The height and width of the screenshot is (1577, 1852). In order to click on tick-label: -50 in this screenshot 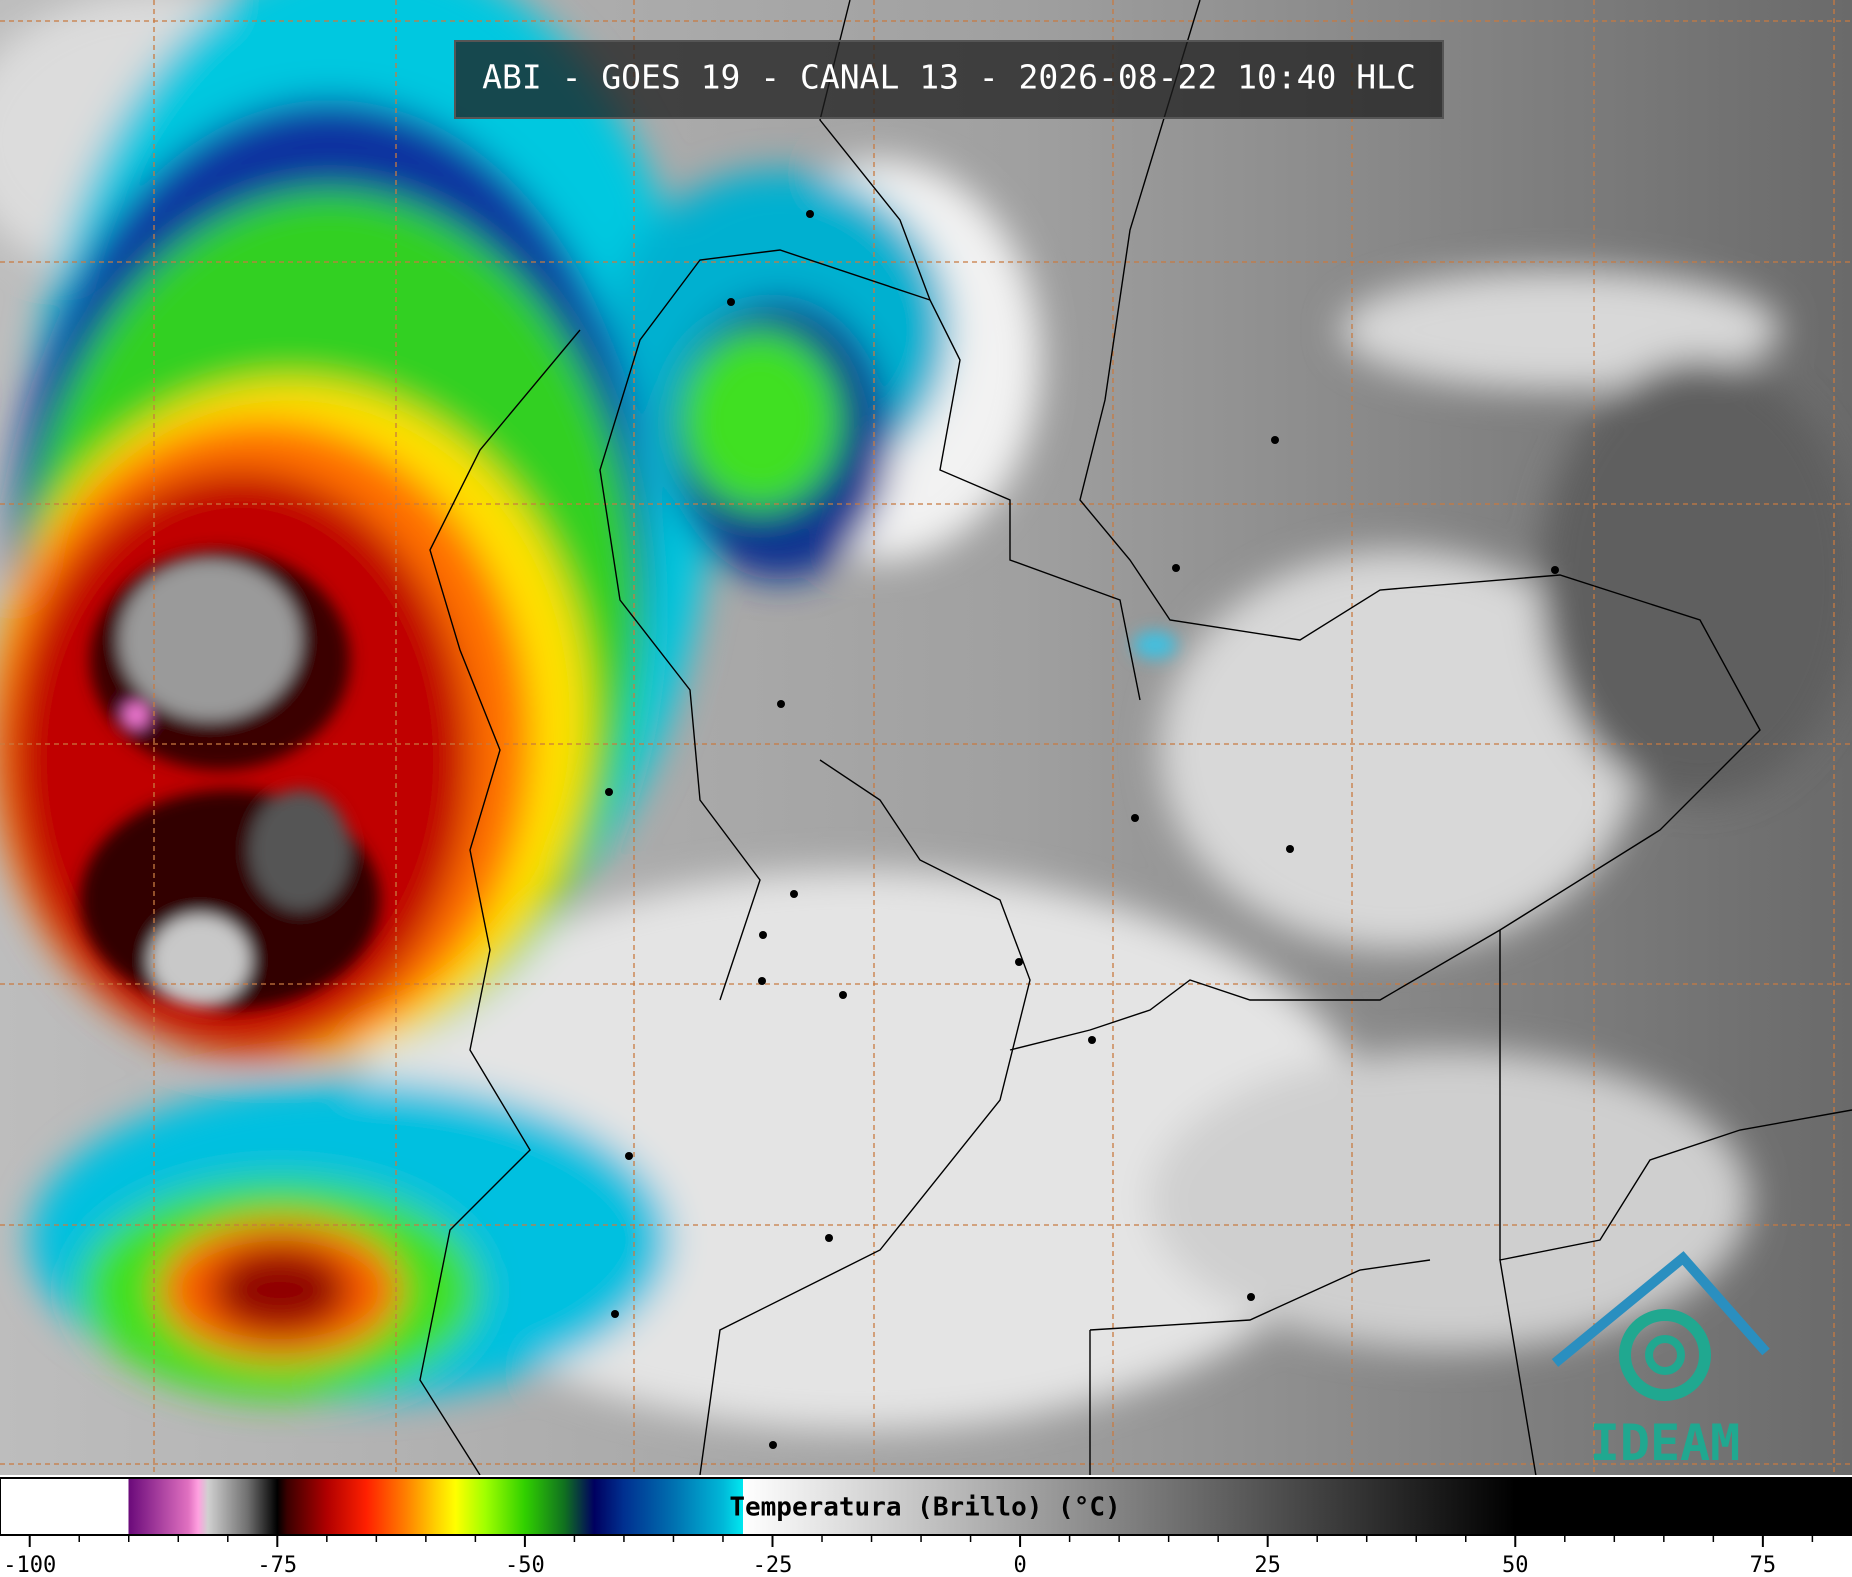, I will do `click(525, 1565)`.